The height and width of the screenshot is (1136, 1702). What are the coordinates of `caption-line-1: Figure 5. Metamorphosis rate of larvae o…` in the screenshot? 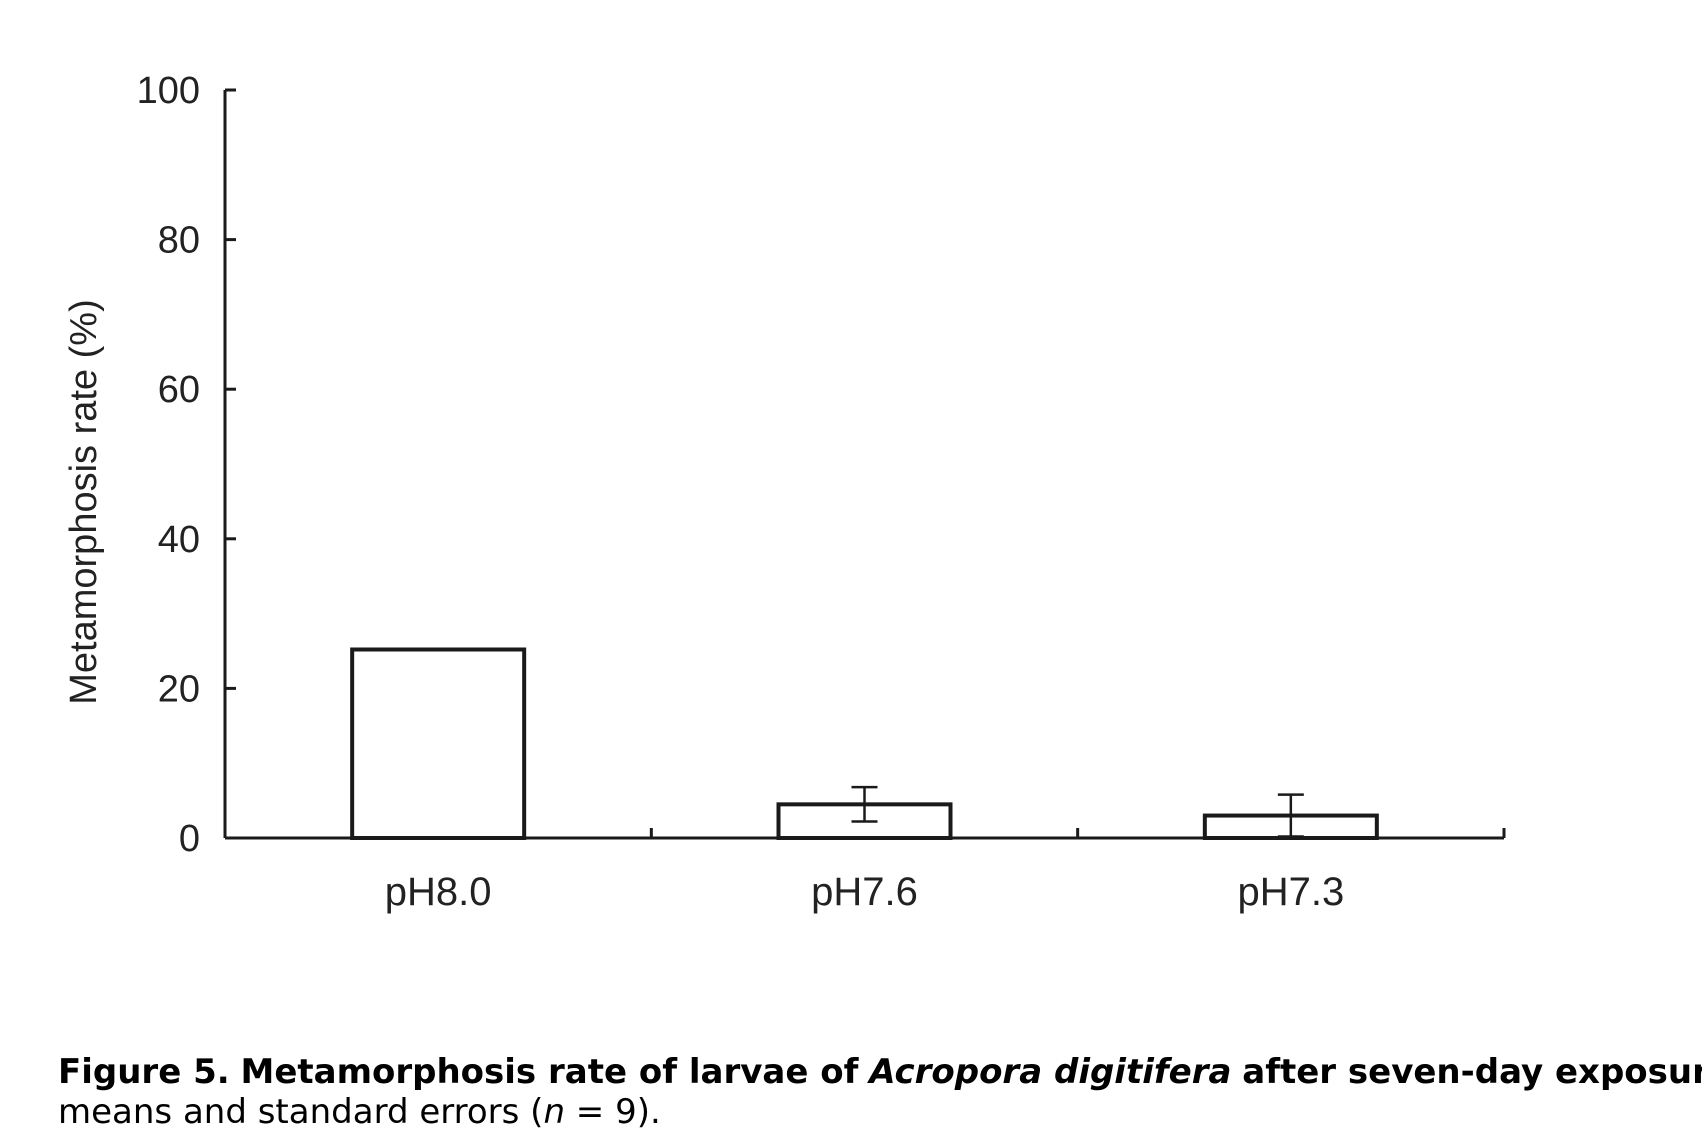 It's located at (880, 1072).